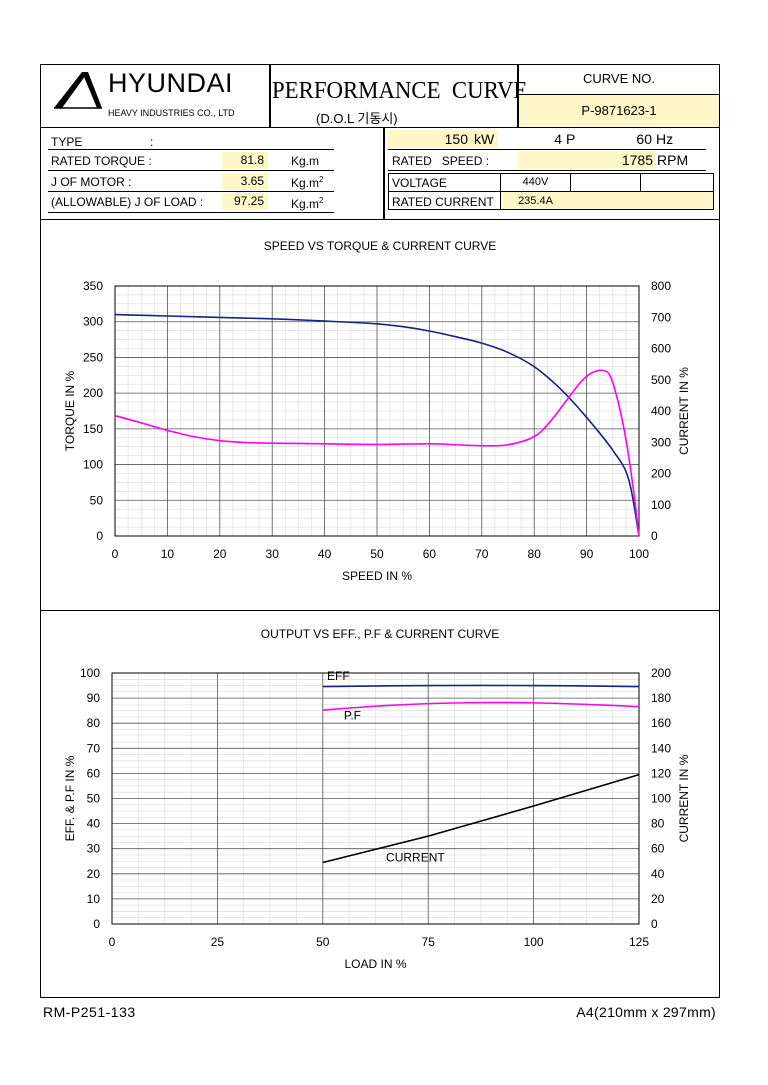  I want to click on y-tick-label: 30, so click(94, 849).